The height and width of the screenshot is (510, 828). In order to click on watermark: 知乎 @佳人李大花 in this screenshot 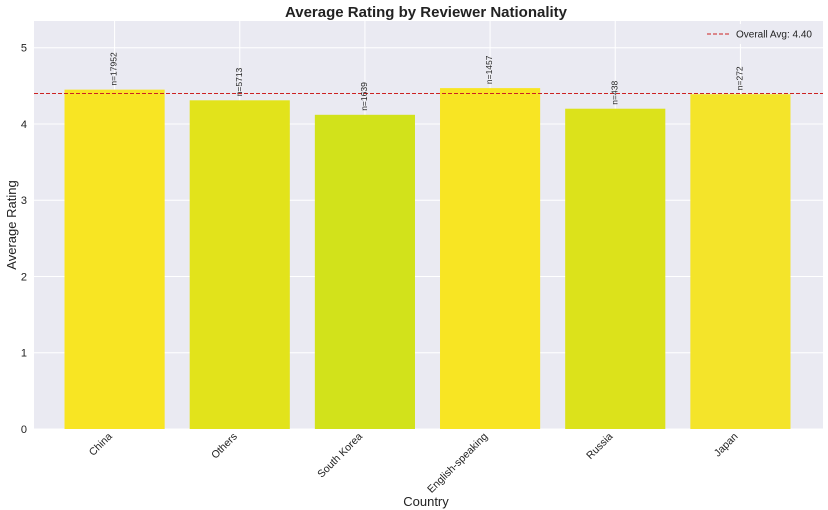, I will do `click(713, 478)`.